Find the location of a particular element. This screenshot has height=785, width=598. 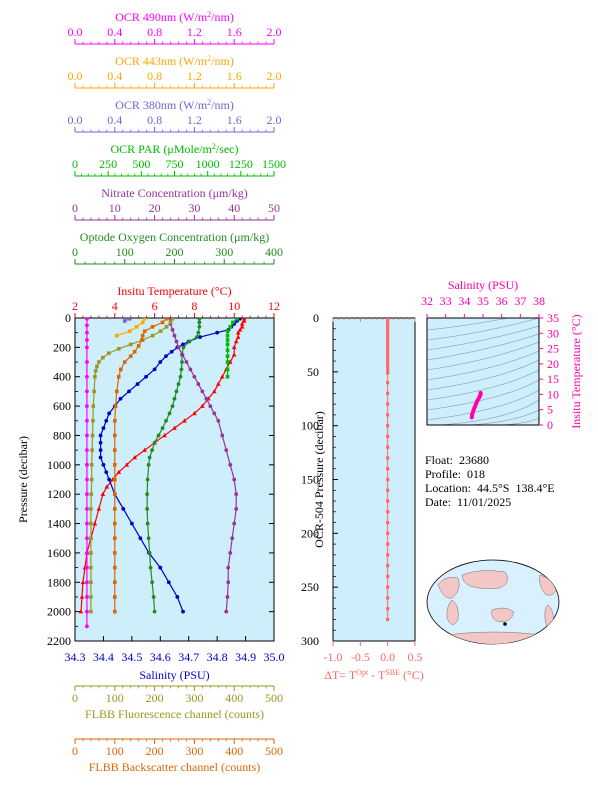

axis-tick-label-salinity: 34.7 is located at coordinates (188, 657).